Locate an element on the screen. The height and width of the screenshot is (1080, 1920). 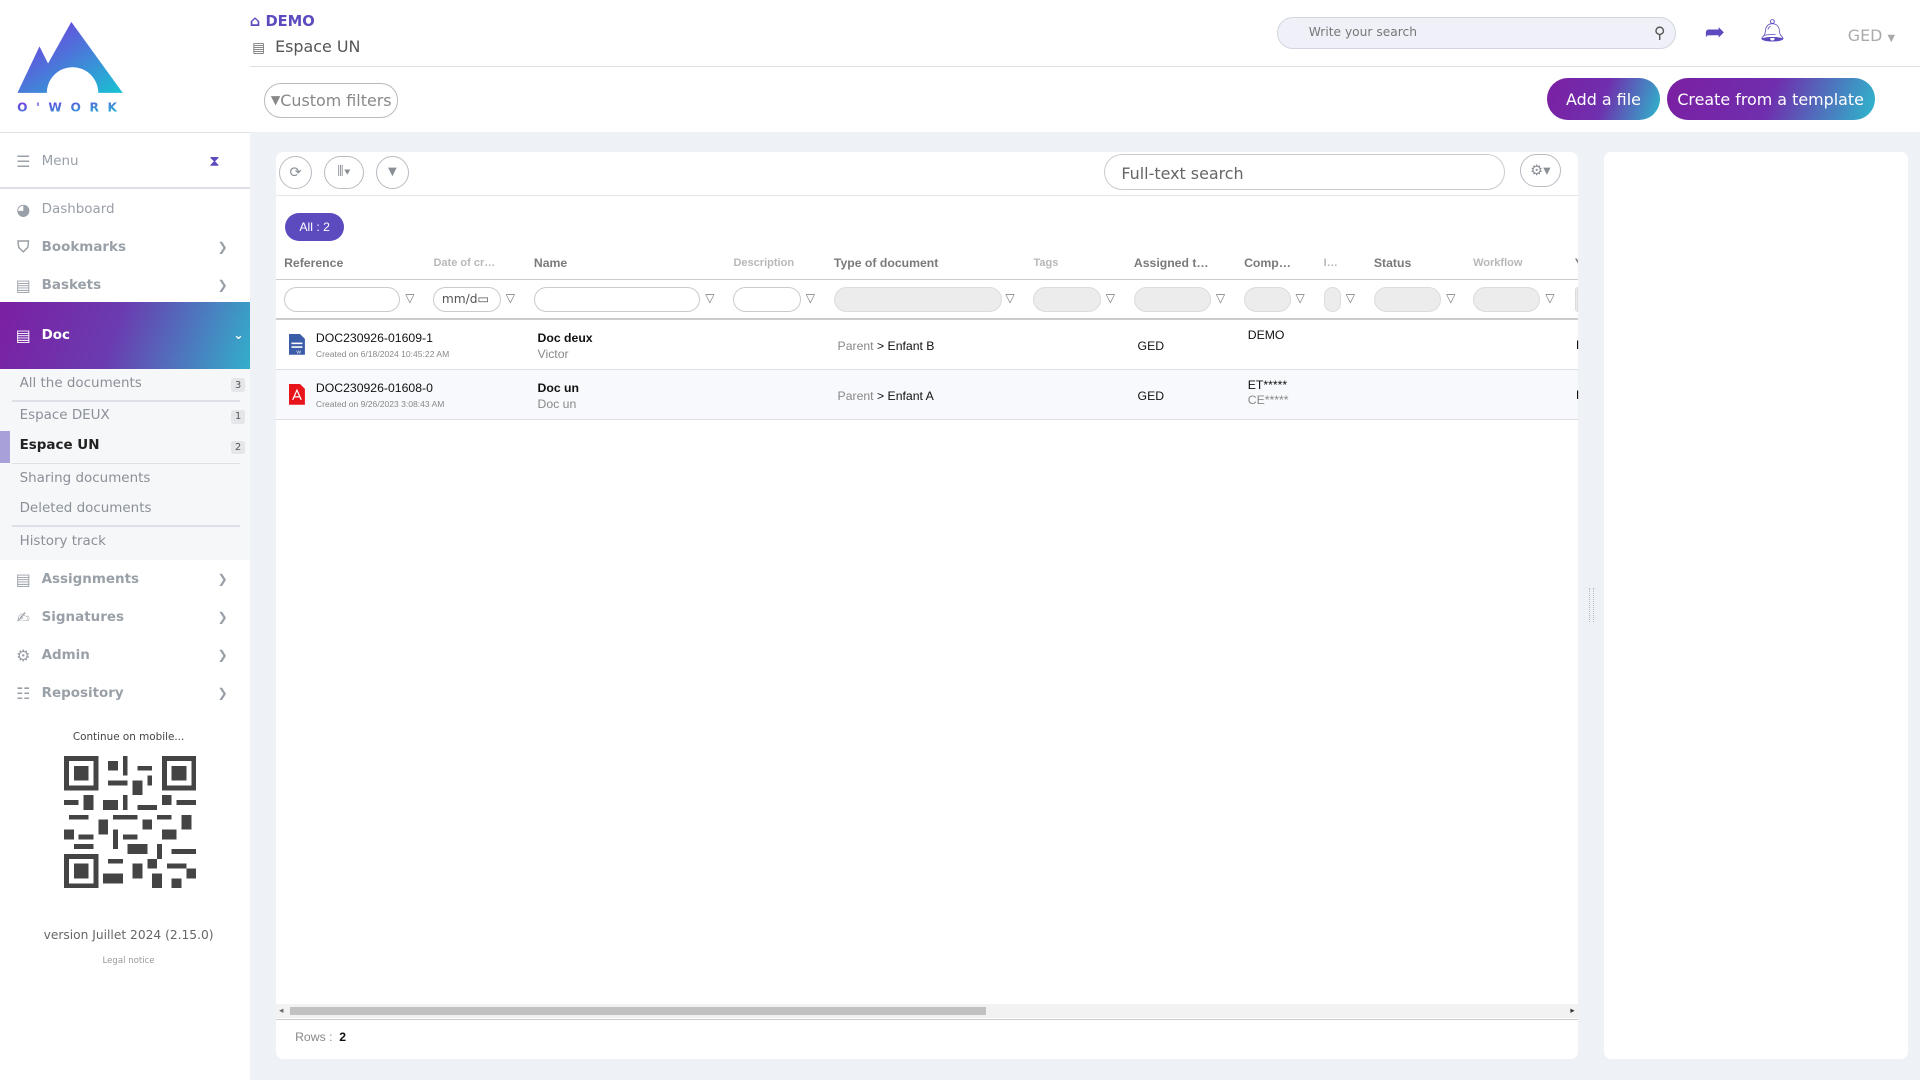
custom-filters-button: ▼ Custom filters is located at coordinates (331, 100).